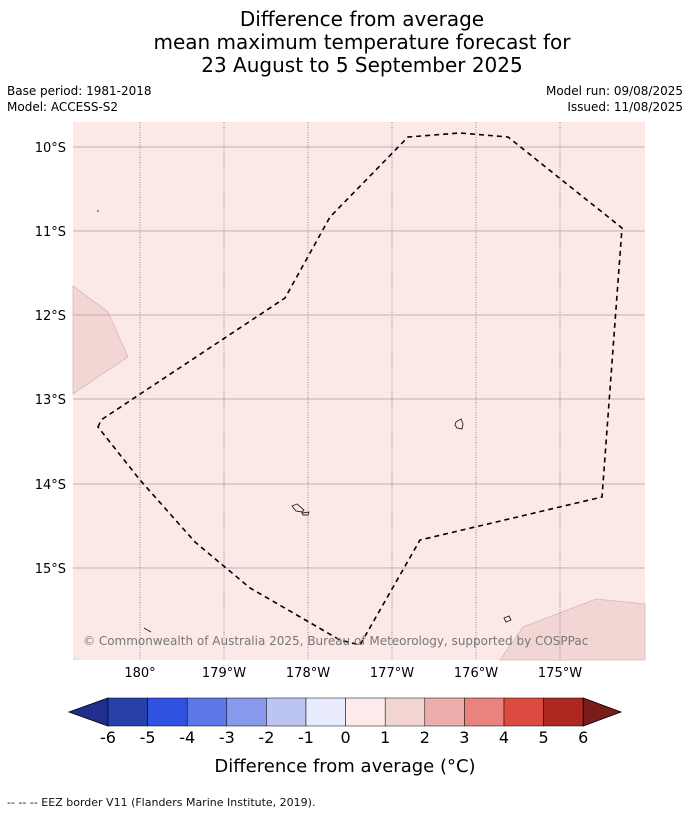 Image resolution: width=690 pixels, height=816 pixels. I want to click on lat-label-14s: 14°S, so click(50, 485).